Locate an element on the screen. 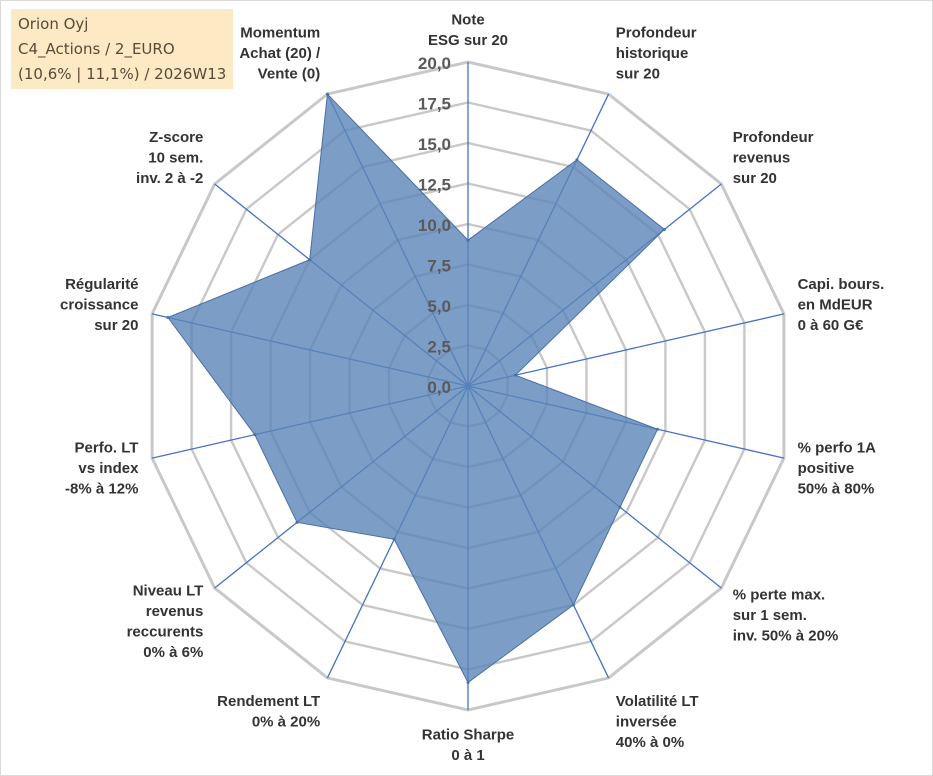 This screenshot has width=933, height=776. axis-label-line: ESG sur 20 is located at coordinates (468, 40).